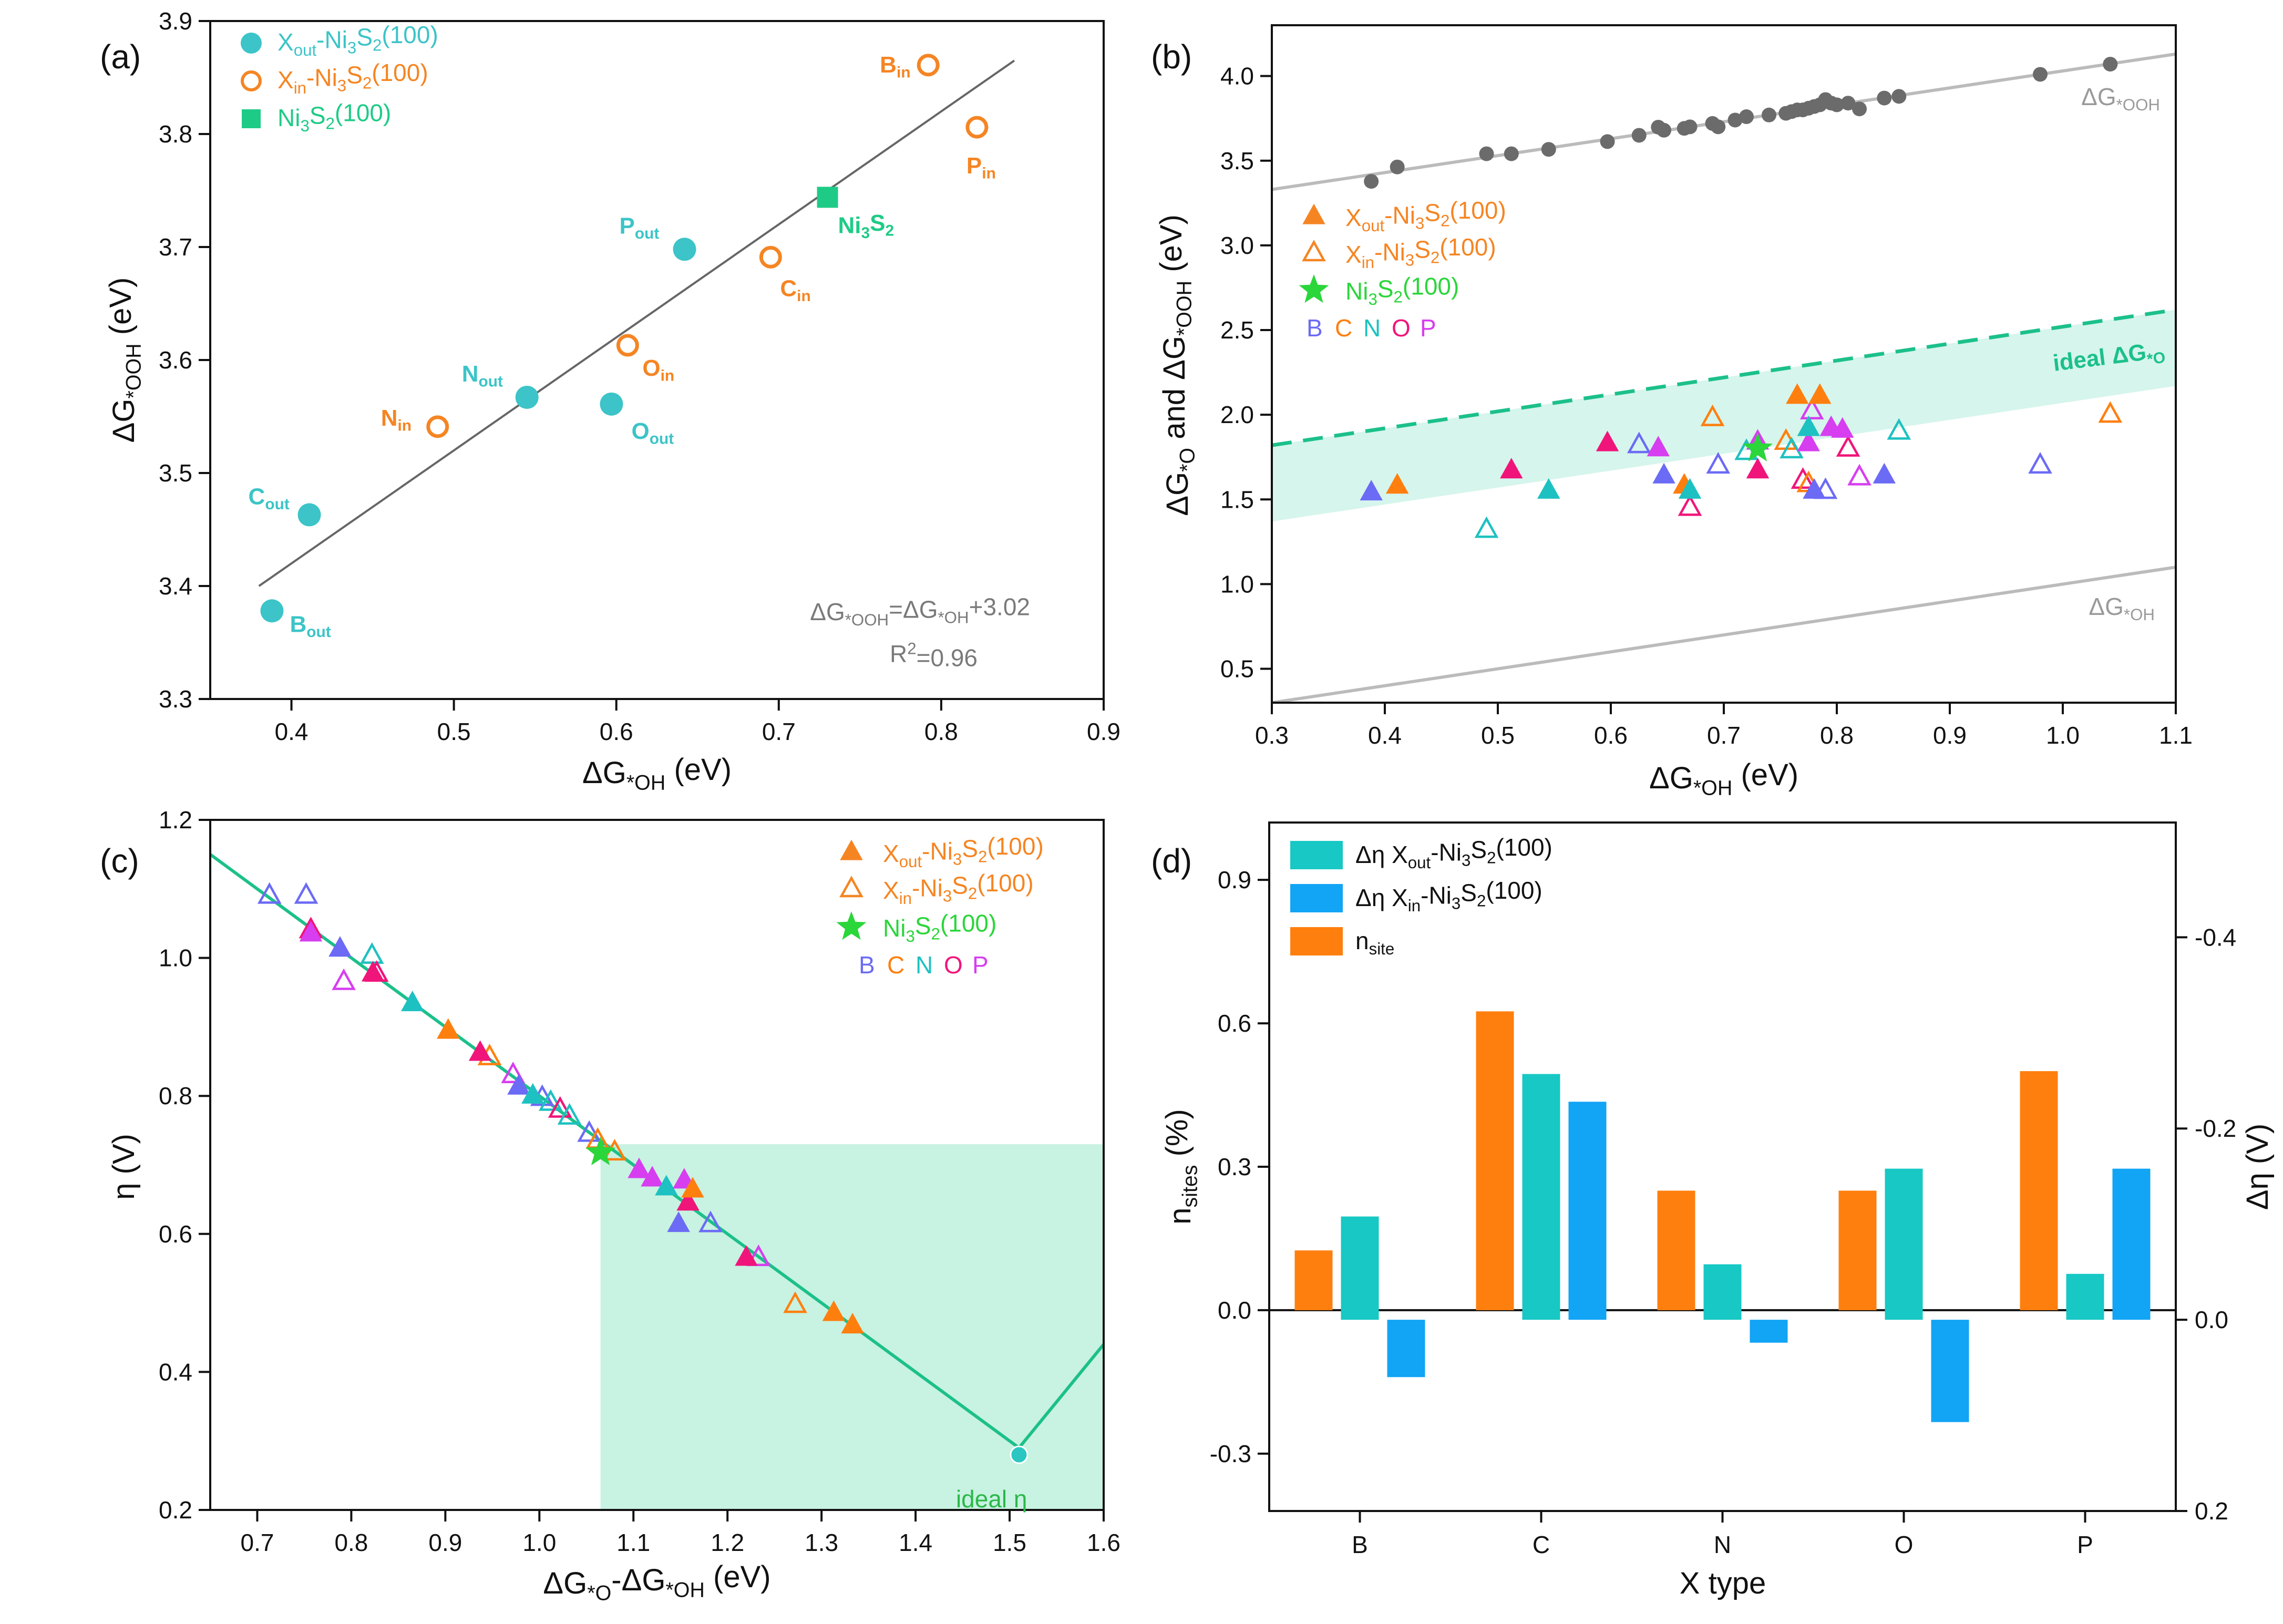 This screenshot has height=1624, width=2283. Describe the element at coordinates (924, 965) in the screenshot. I see `c-legend-letter: N` at that location.